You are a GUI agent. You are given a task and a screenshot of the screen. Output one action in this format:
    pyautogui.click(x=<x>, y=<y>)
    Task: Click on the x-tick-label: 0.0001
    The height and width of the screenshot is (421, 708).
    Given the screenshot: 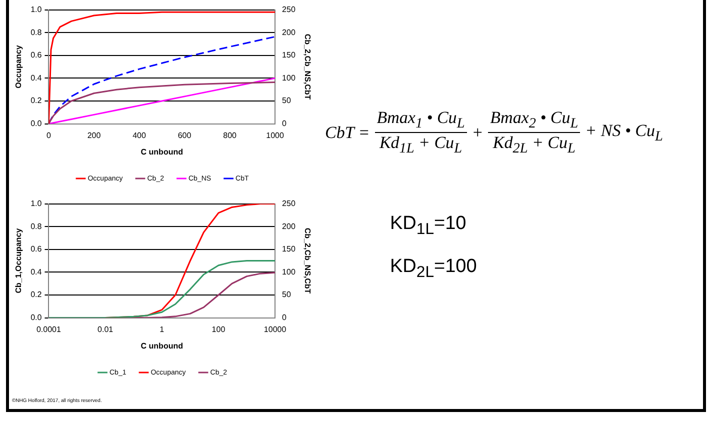 What is the action you would take?
    pyautogui.click(x=49, y=329)
    